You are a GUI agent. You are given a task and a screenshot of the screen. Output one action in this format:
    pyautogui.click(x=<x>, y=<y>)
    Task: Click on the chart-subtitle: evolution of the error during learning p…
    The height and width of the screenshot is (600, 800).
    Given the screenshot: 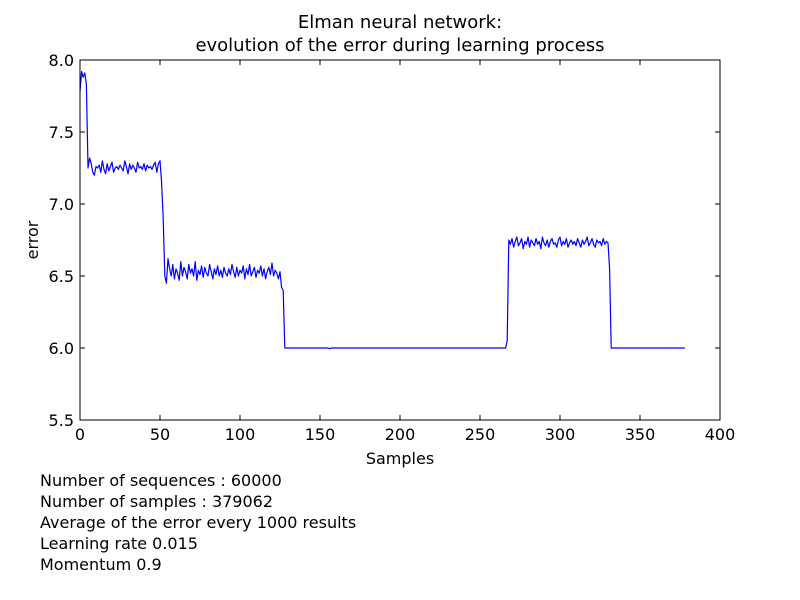 What is the action you would take?
    pyautogui.click(x=400, y=45)
    